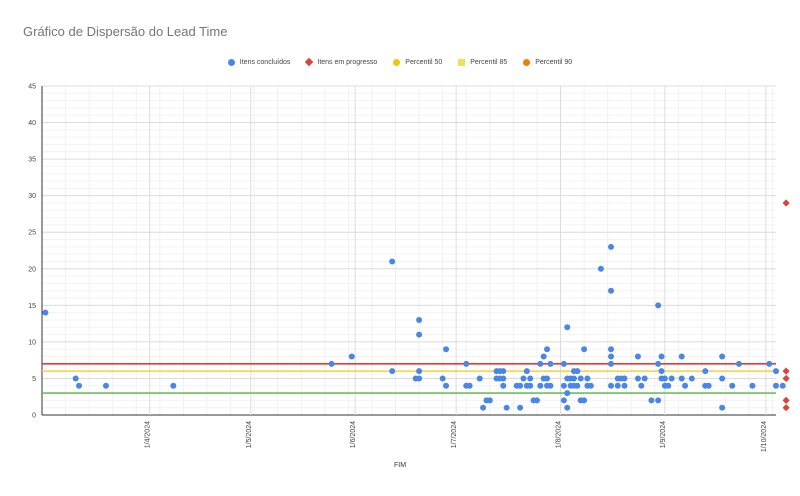  I want to click on legend-item-in-progress: Itens em progresso, so click(341, 62).